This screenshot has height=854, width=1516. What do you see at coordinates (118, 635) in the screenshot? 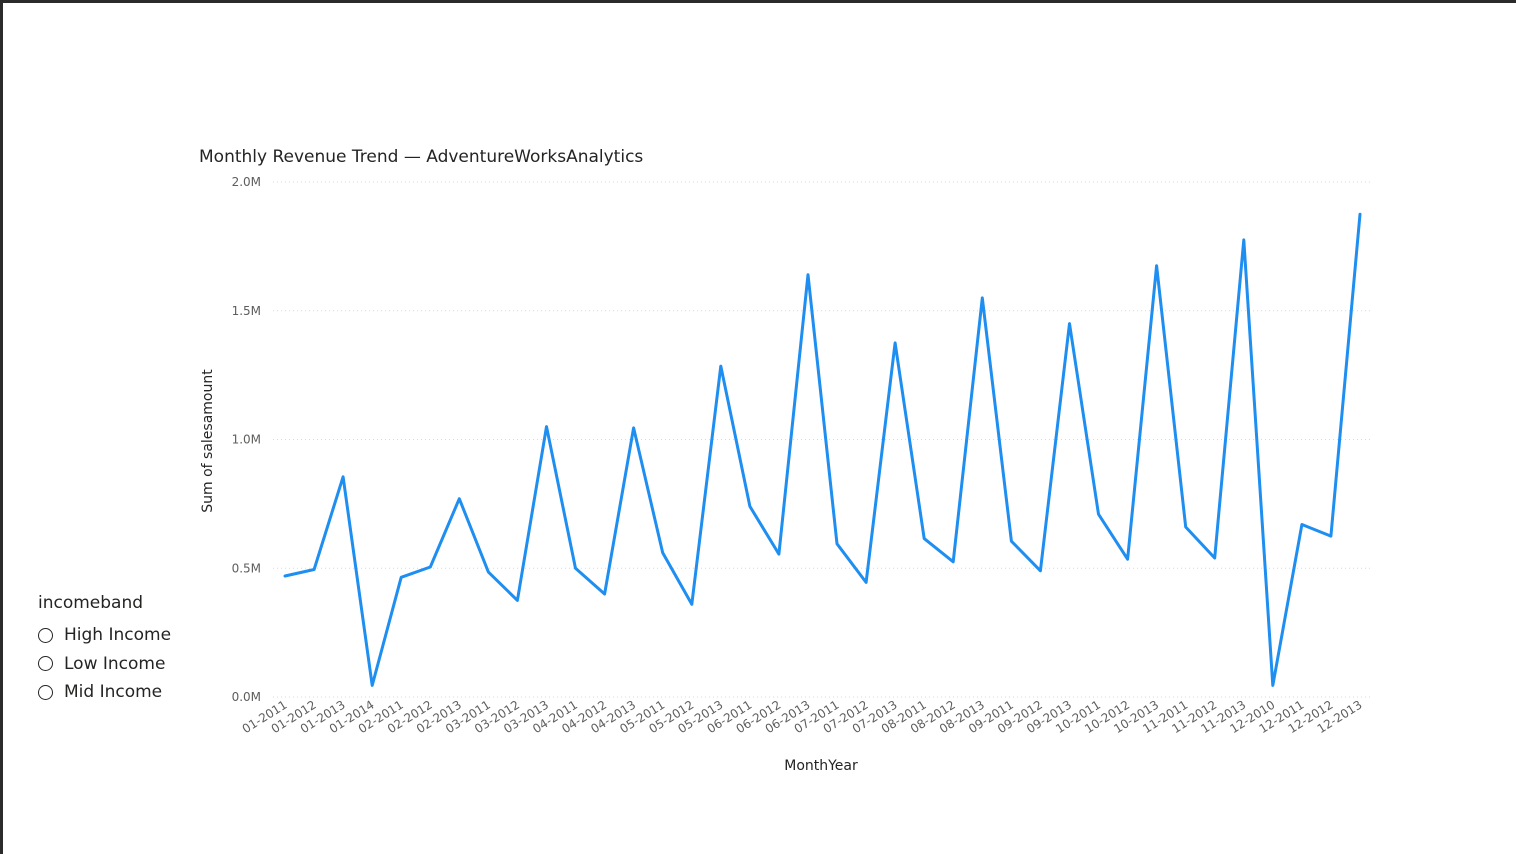
I see `slicer-option-label: High Income` at bounding box center [118, 635].